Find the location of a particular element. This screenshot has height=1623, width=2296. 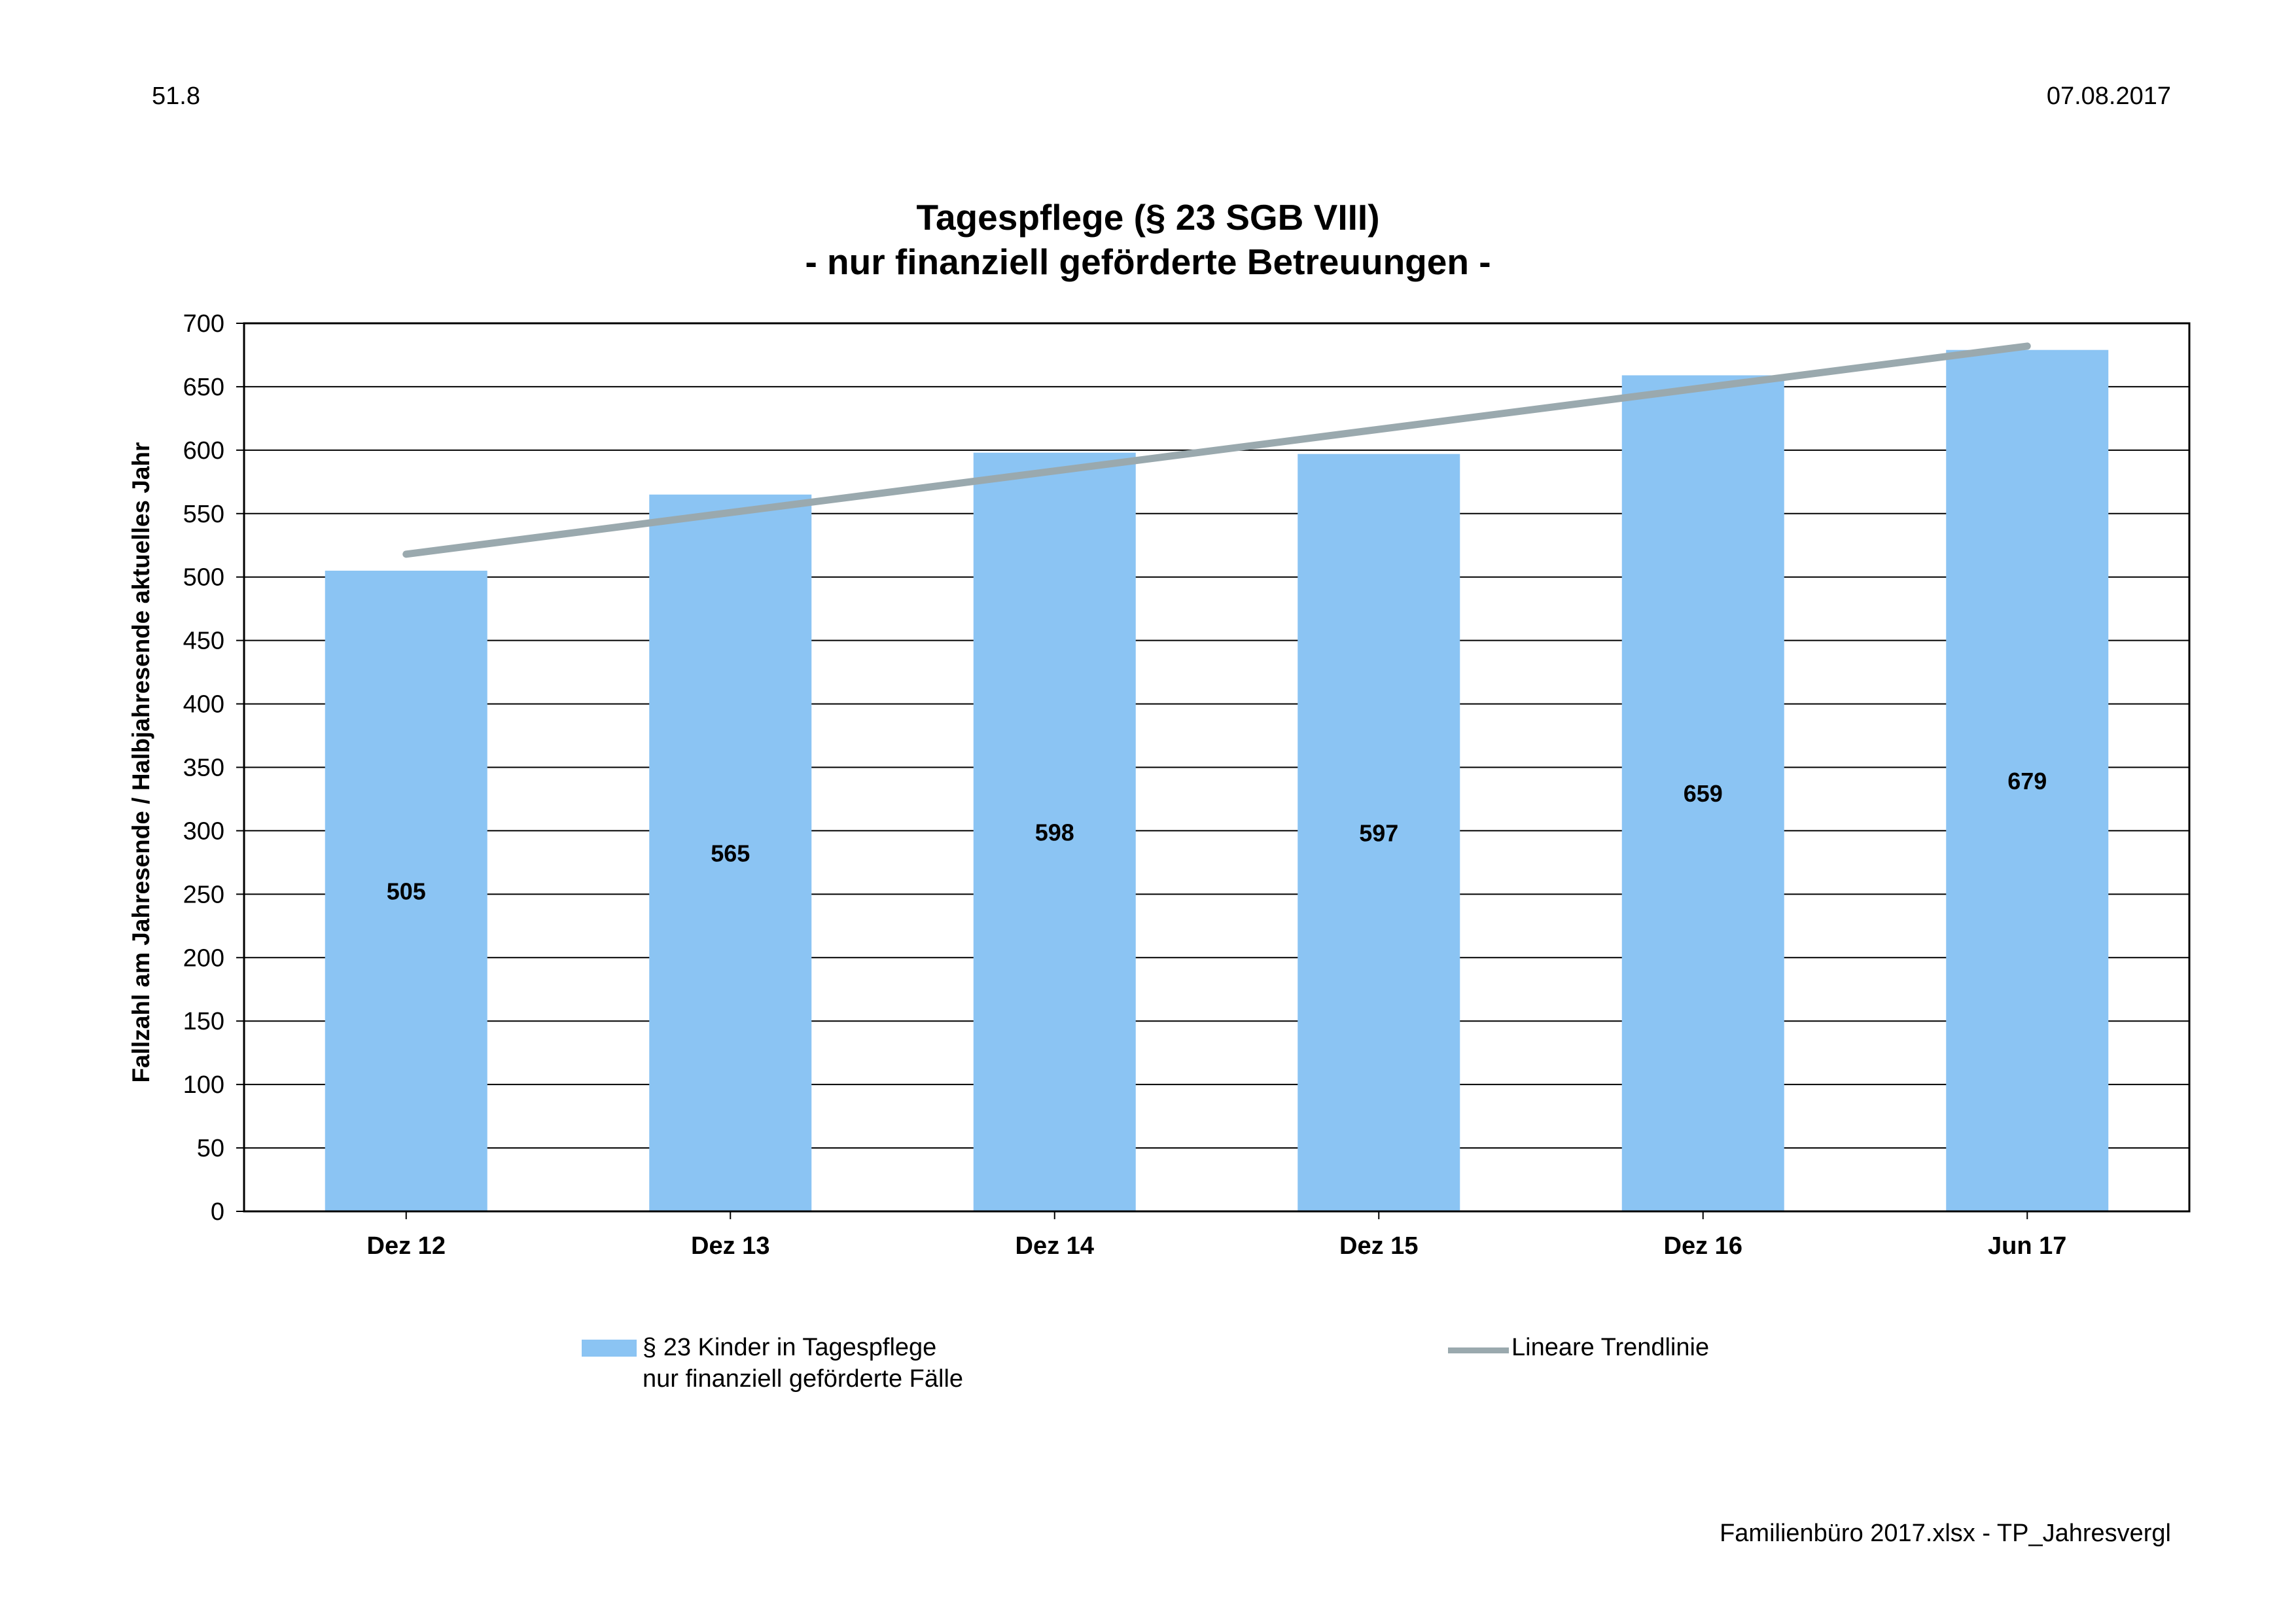

page-number: 51.8 is located at coordinates (176, 96).